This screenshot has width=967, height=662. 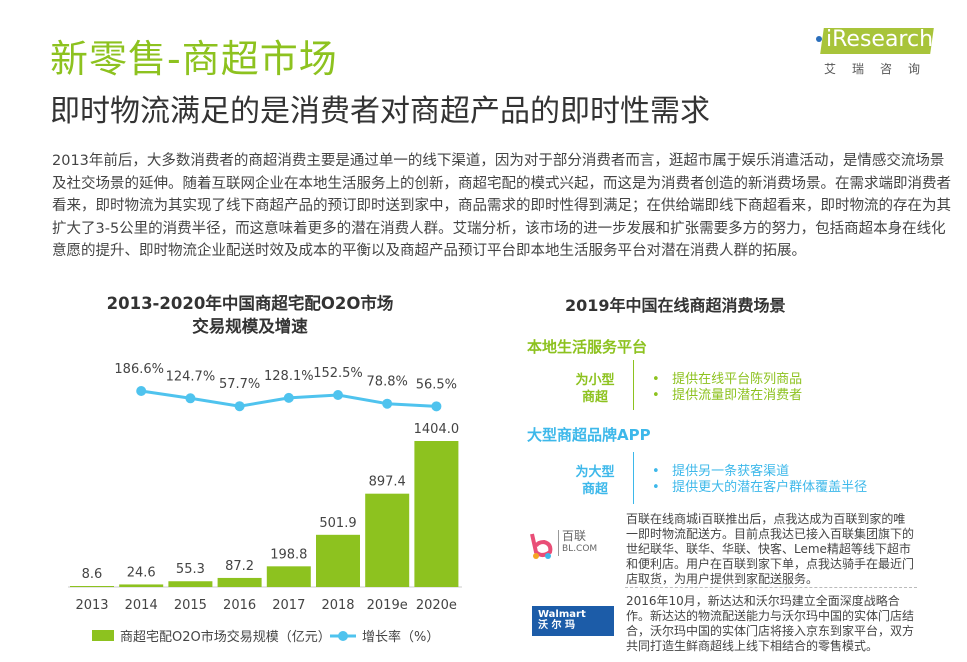 What do you see at coordinates (250, 326) in the screenshot?
I see `chart-title-line2: 交易规模及增速` at bounding box center [250, 326].